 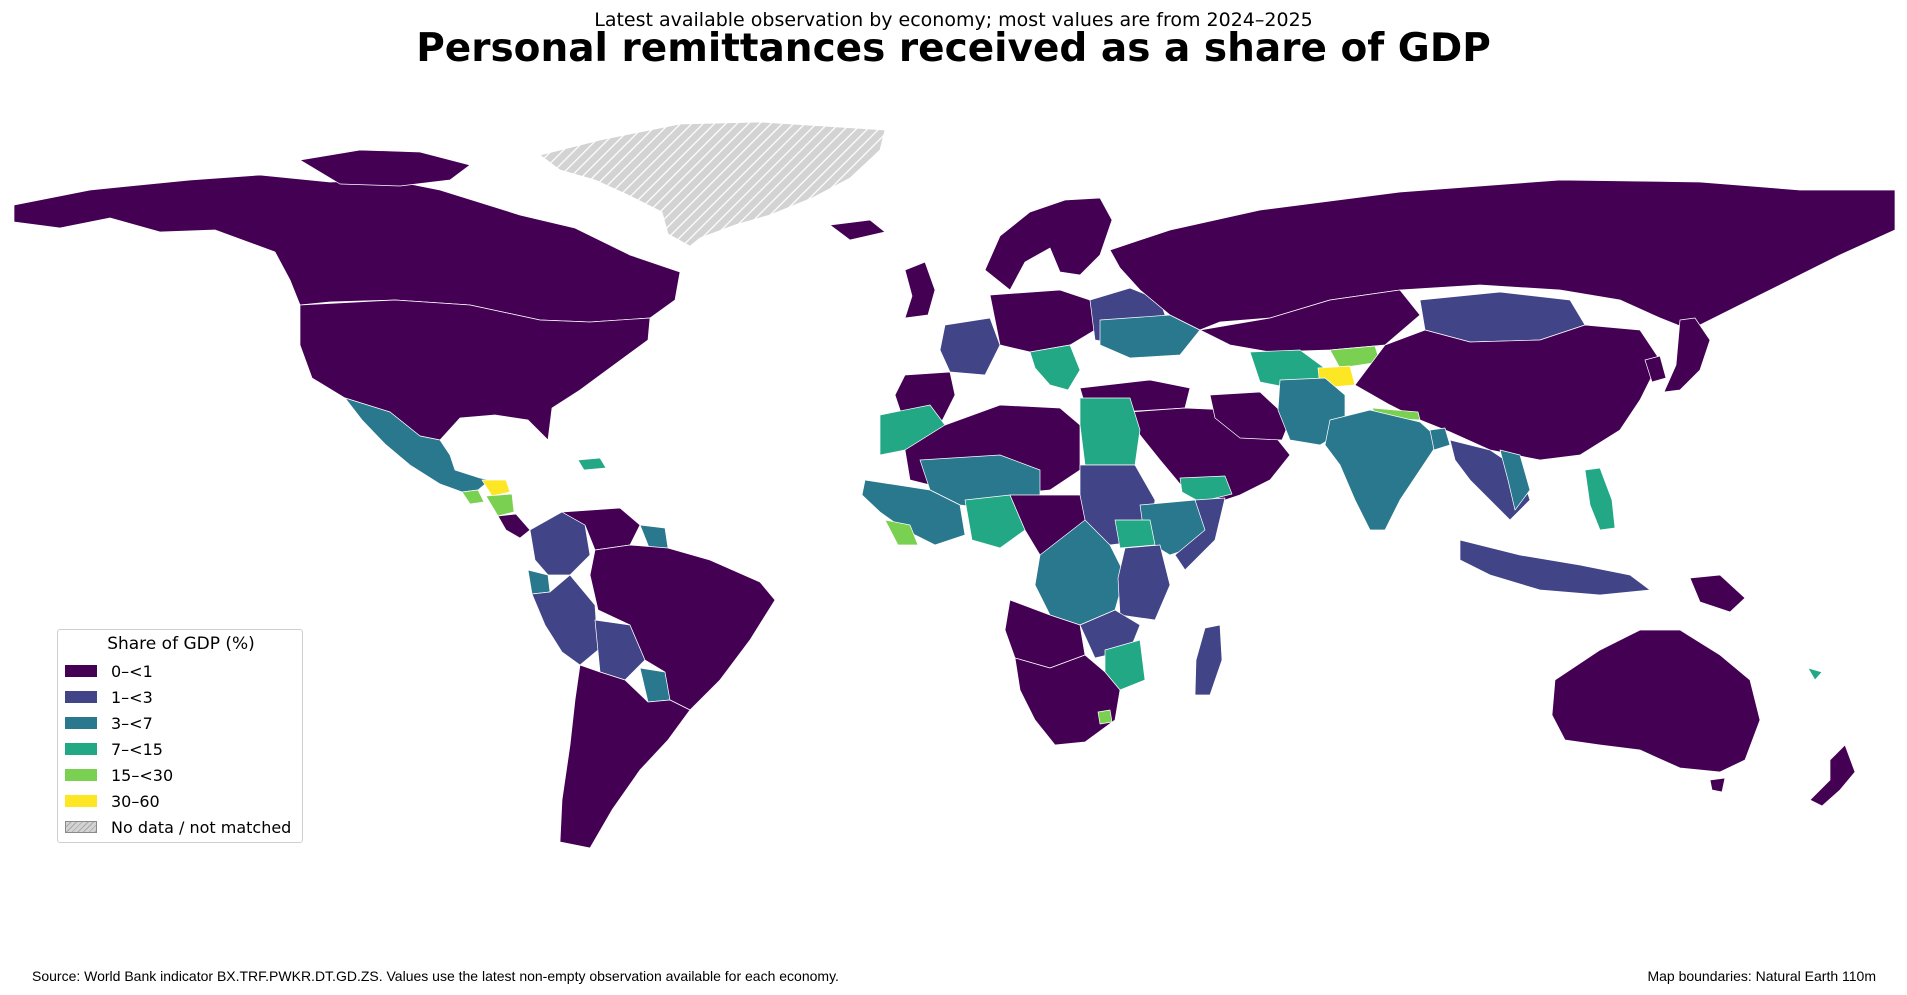 I want to click on region-tasmania, so click(x=1717, y=785).